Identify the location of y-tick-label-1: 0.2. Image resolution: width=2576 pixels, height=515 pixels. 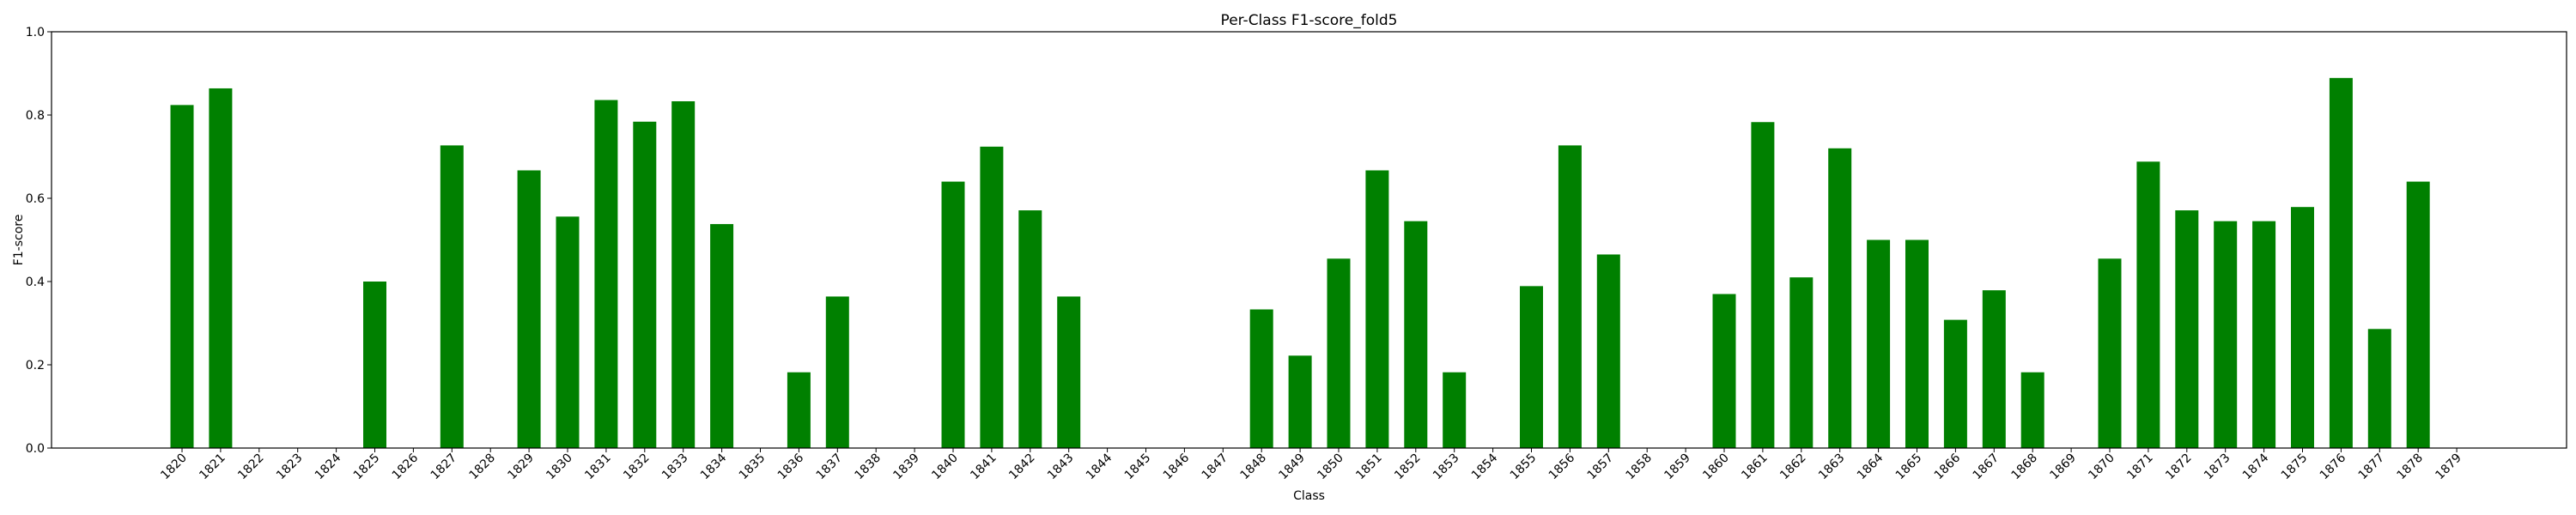
(36, 366).